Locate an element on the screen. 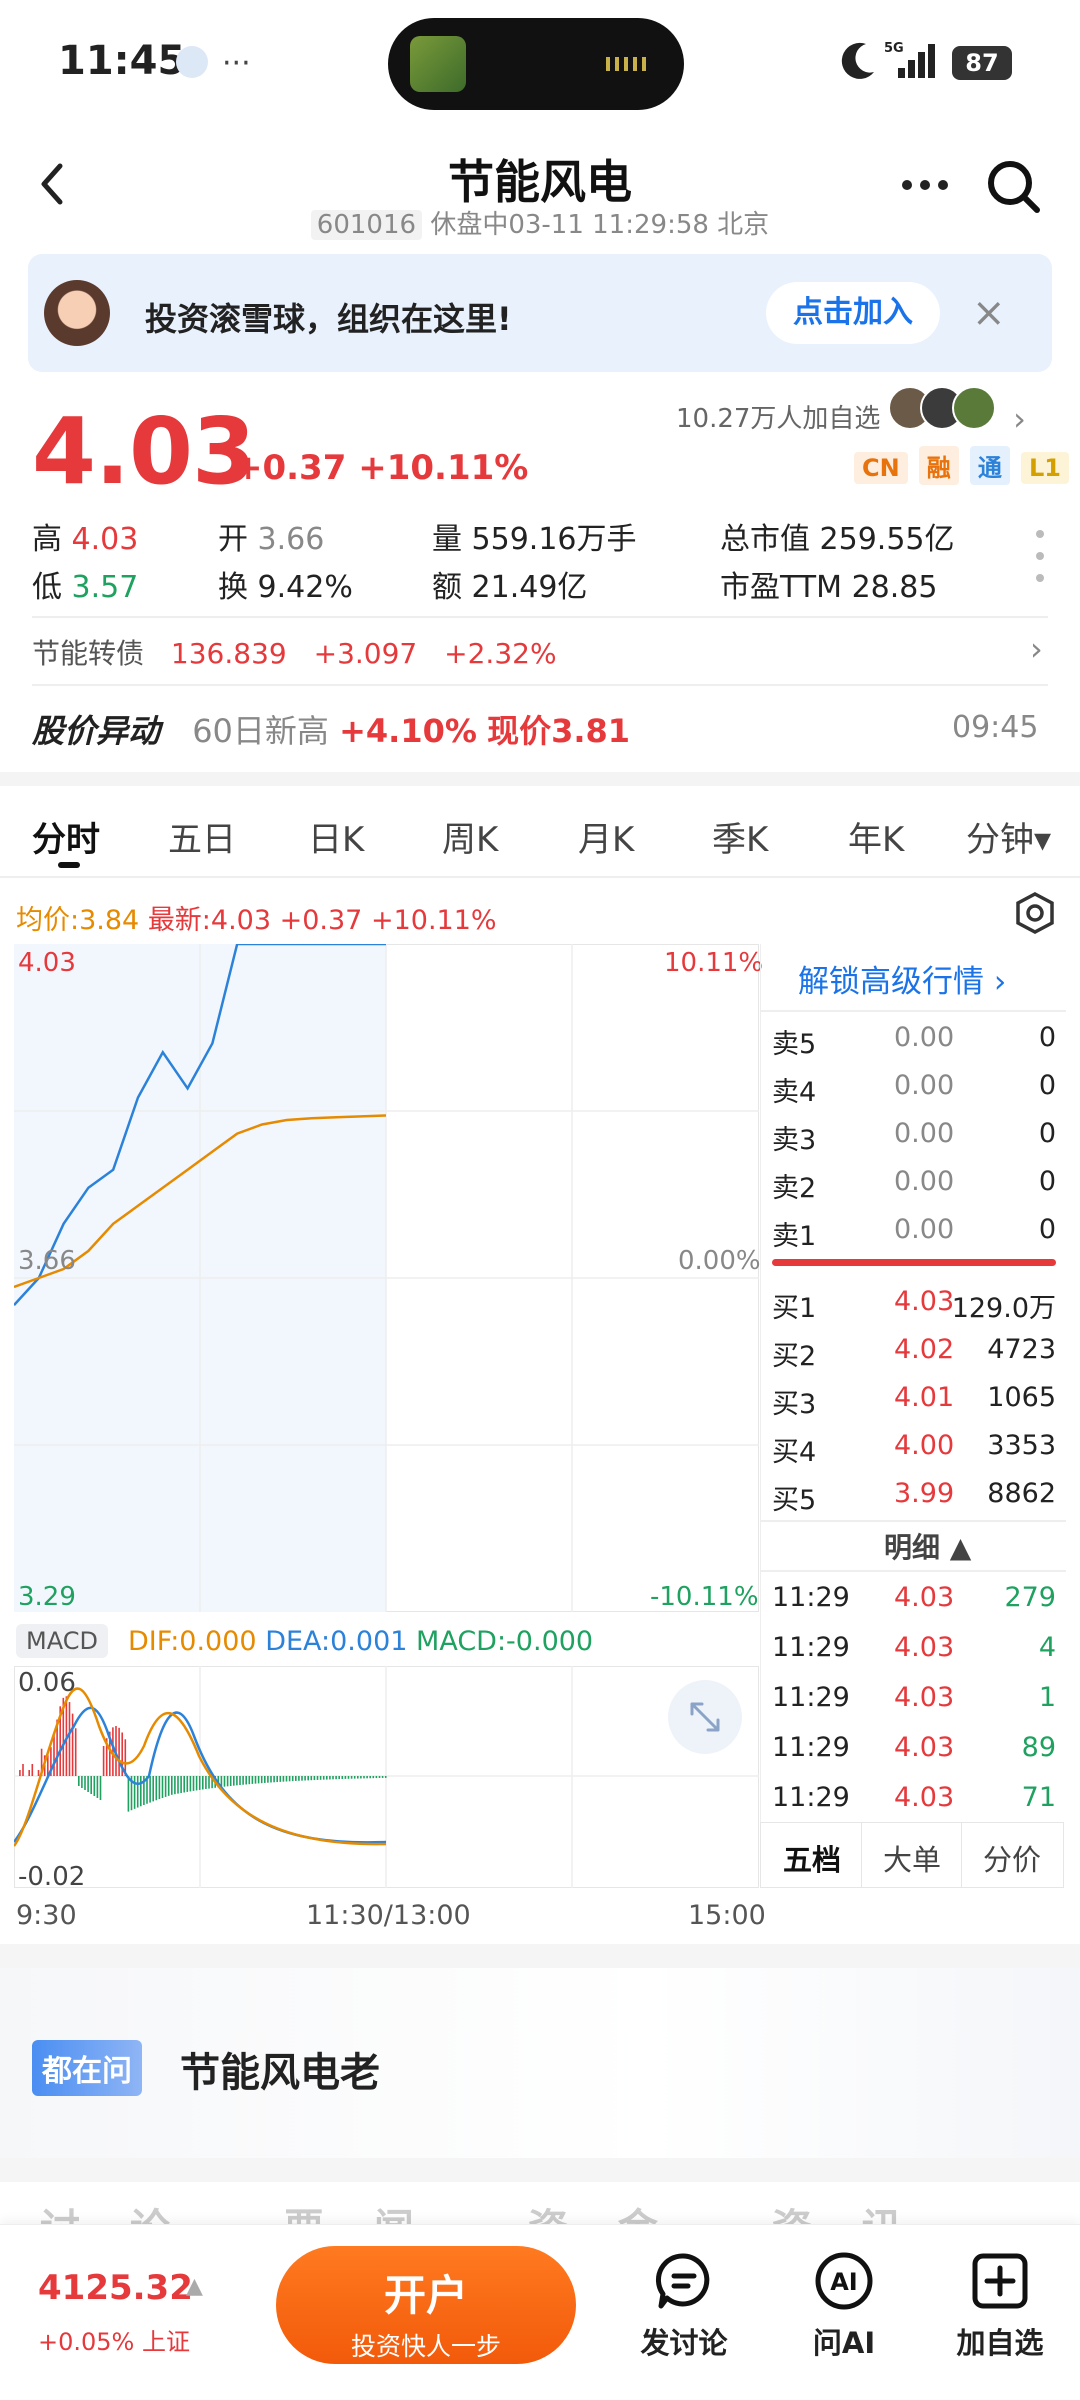 This screenshot has height=2400, width=1080. tab-intraday: 分时 is located at coordinates (66, 840).